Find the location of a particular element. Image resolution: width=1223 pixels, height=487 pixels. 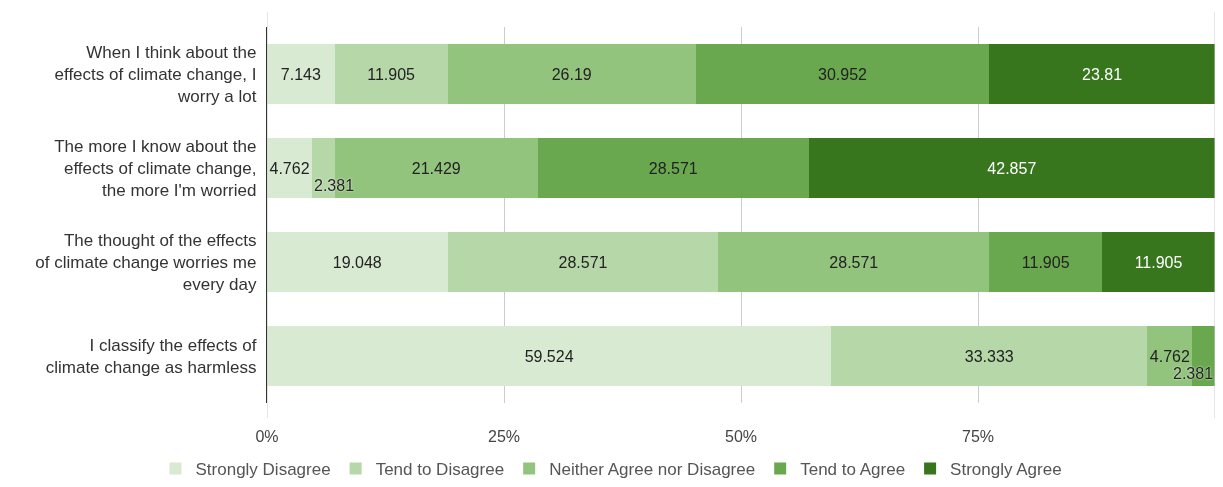

data-label: 21.429 is located at coordinates (436, 168).